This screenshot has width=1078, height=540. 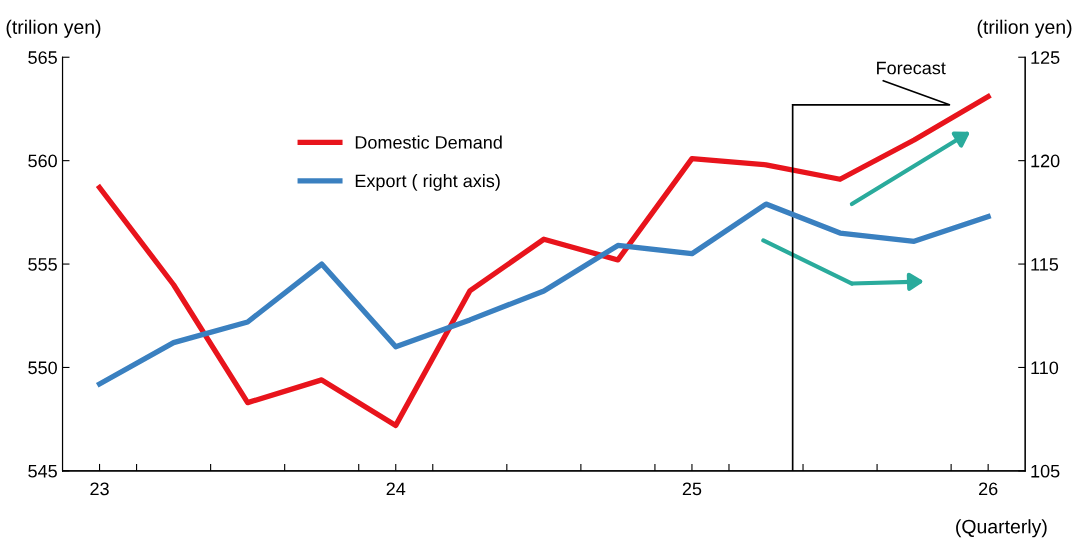 What do you see at coordinates (1045, 368) in the screenshot?
I see `y2-tick-label: 110` at bounding box center [1045, 368].